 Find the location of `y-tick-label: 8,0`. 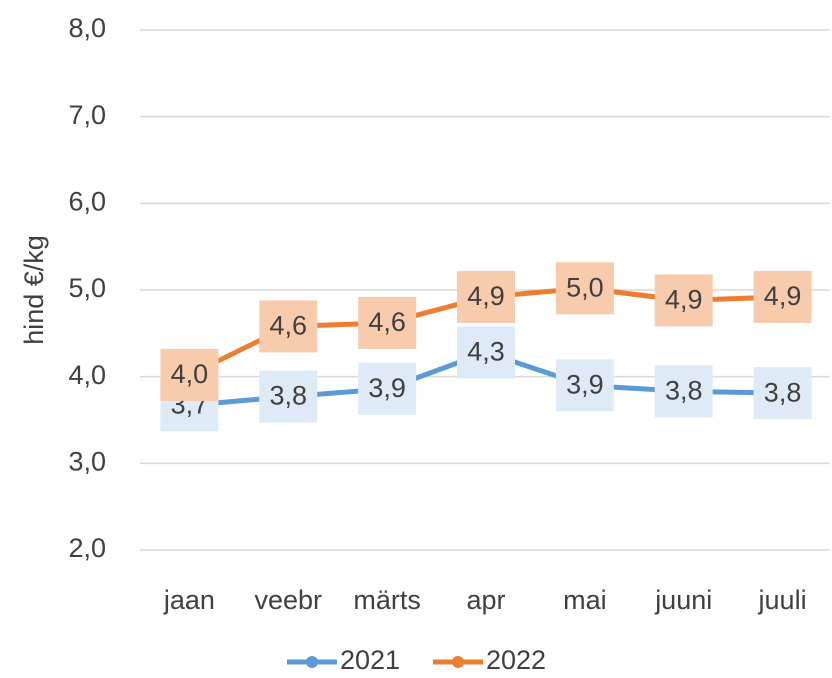

y-tick-label: 8,0 is located at coordinates (87, 28).